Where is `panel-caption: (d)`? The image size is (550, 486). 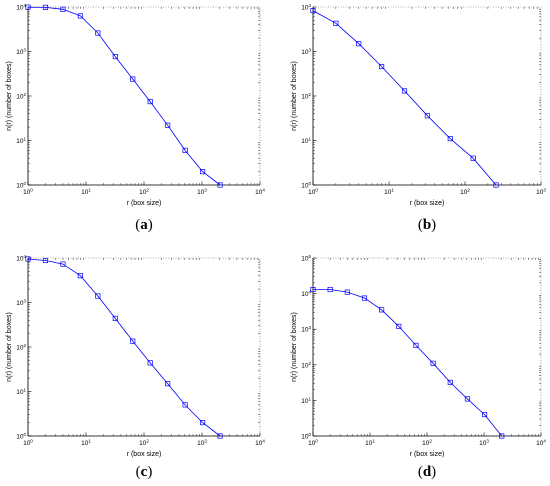 panel-caption: (d) is located at coordinates (427, 472).